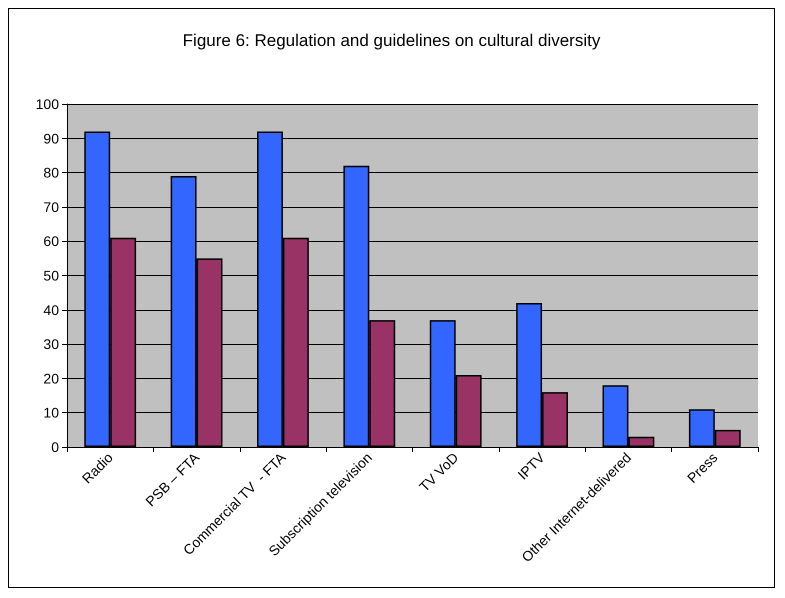  I want to click on y-tick-label: 90, so click(51, 138).